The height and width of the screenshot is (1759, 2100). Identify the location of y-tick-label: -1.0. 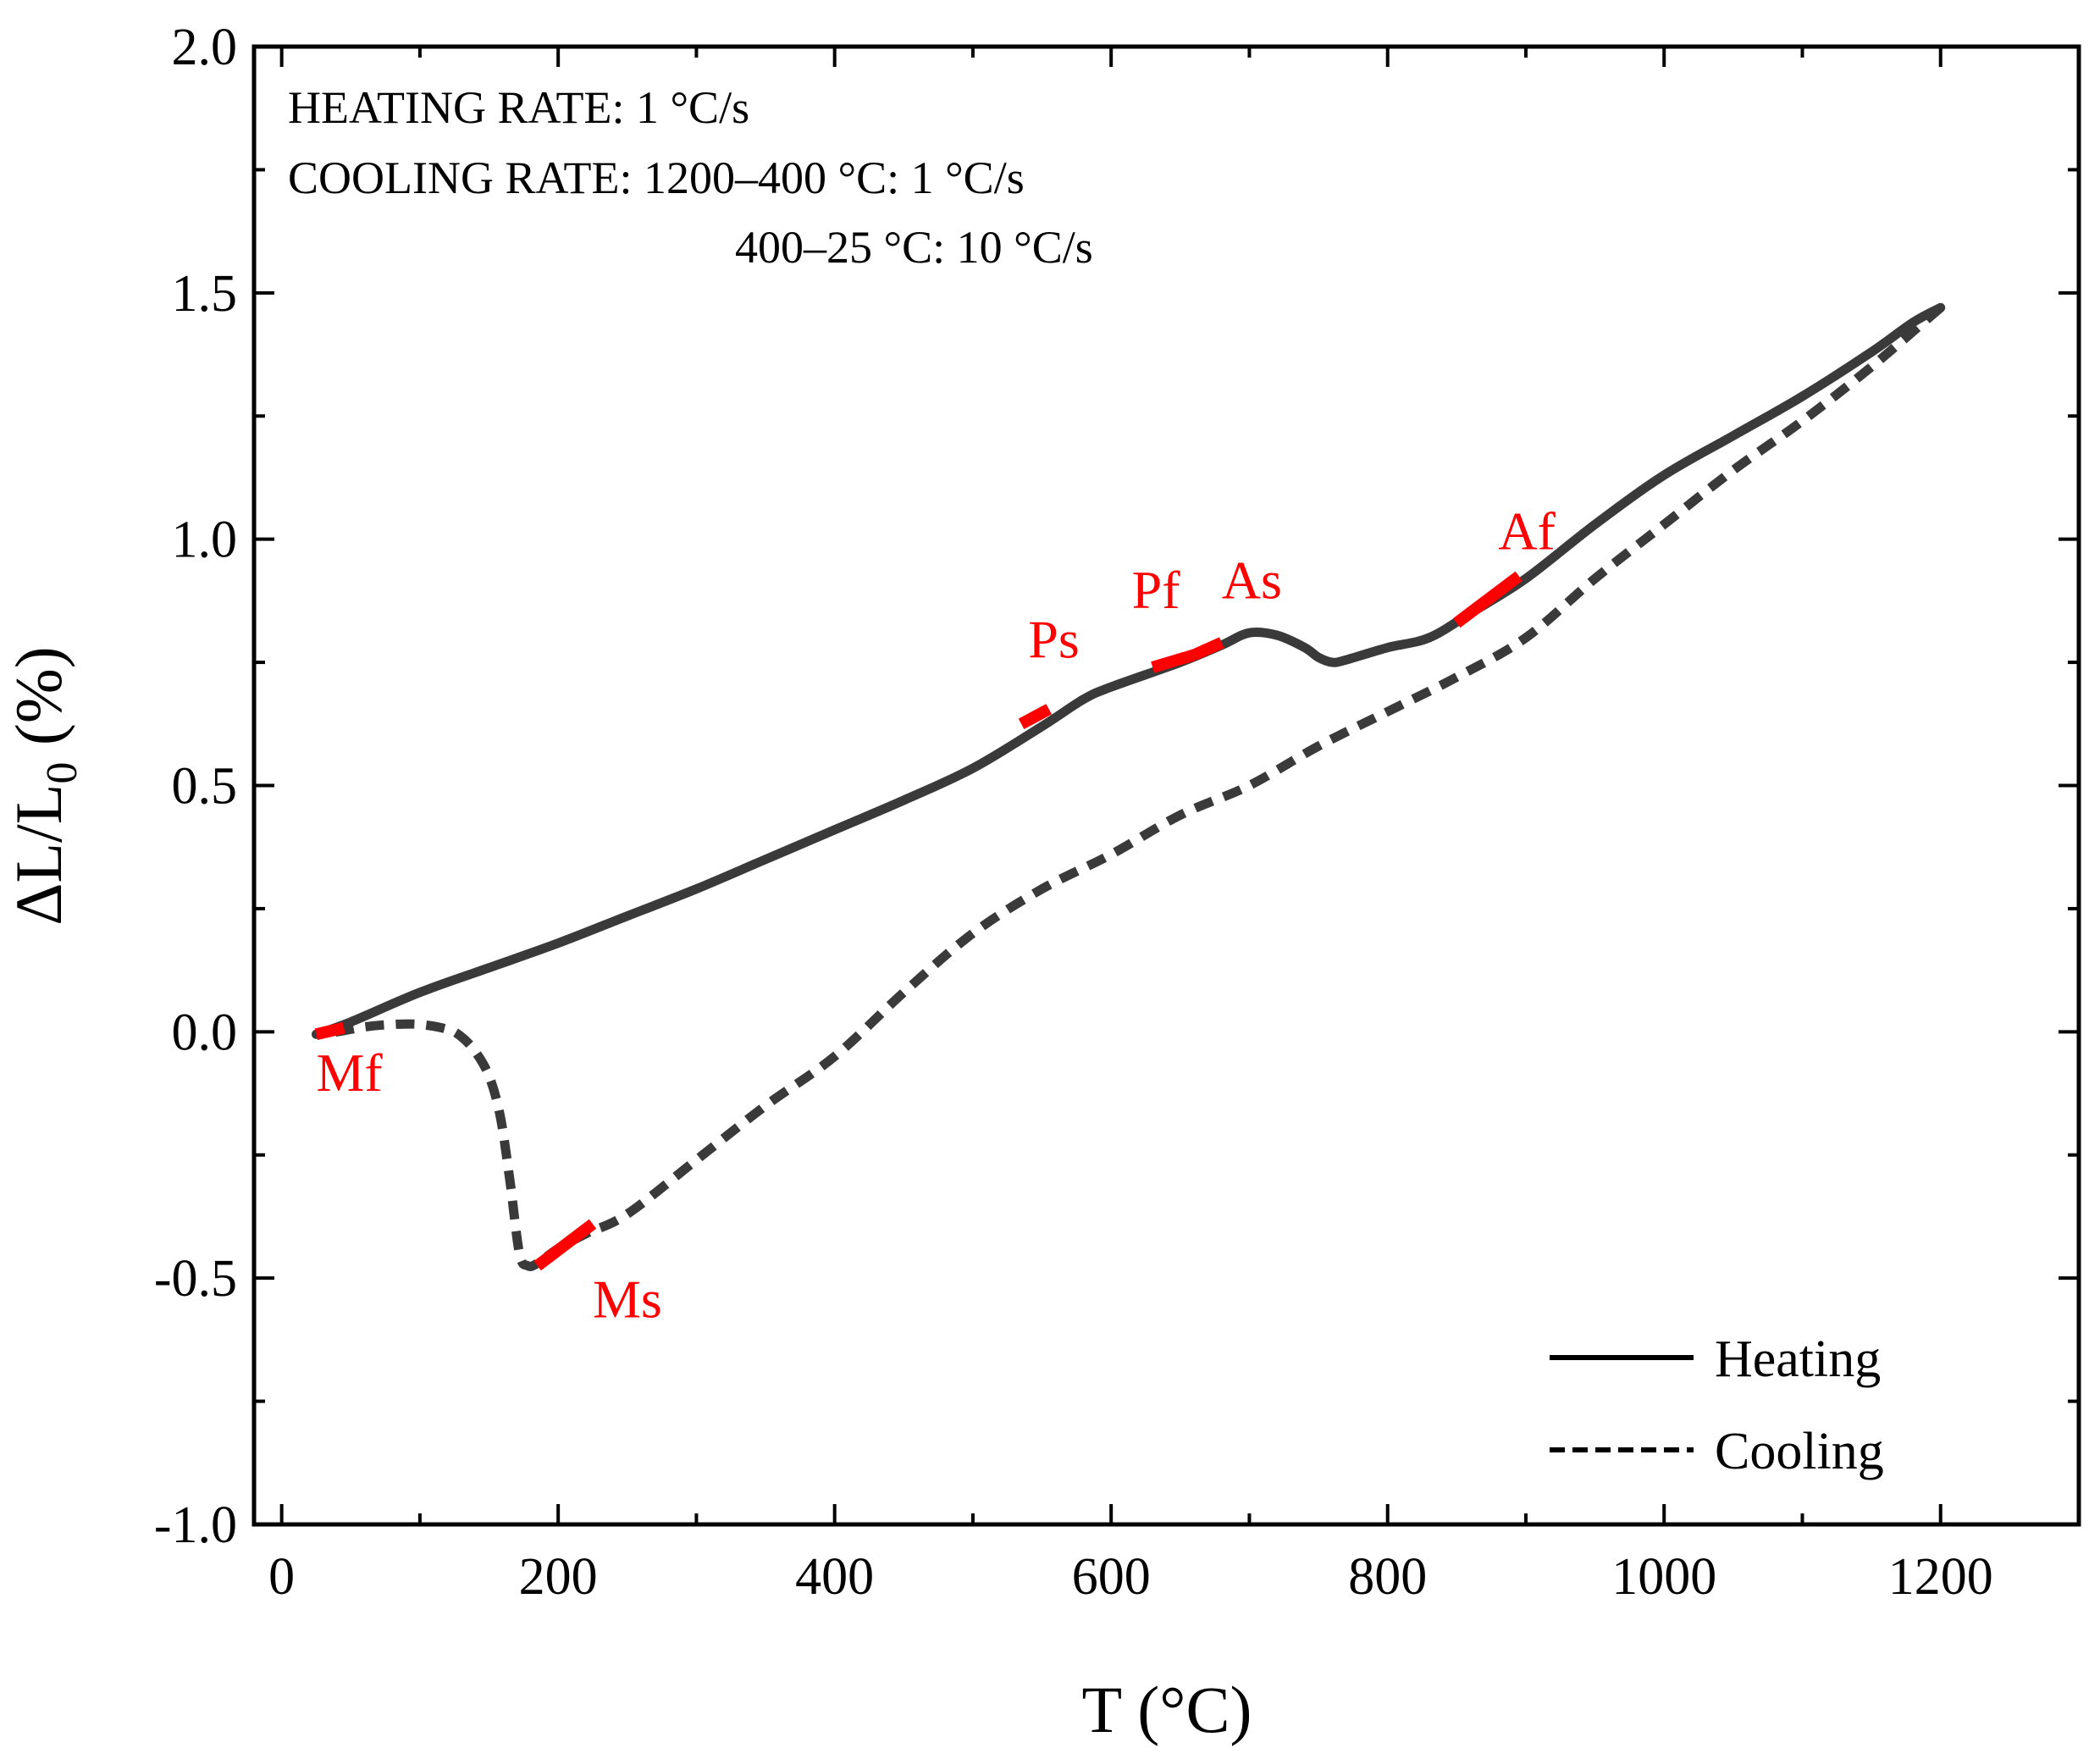
(196, 1525).